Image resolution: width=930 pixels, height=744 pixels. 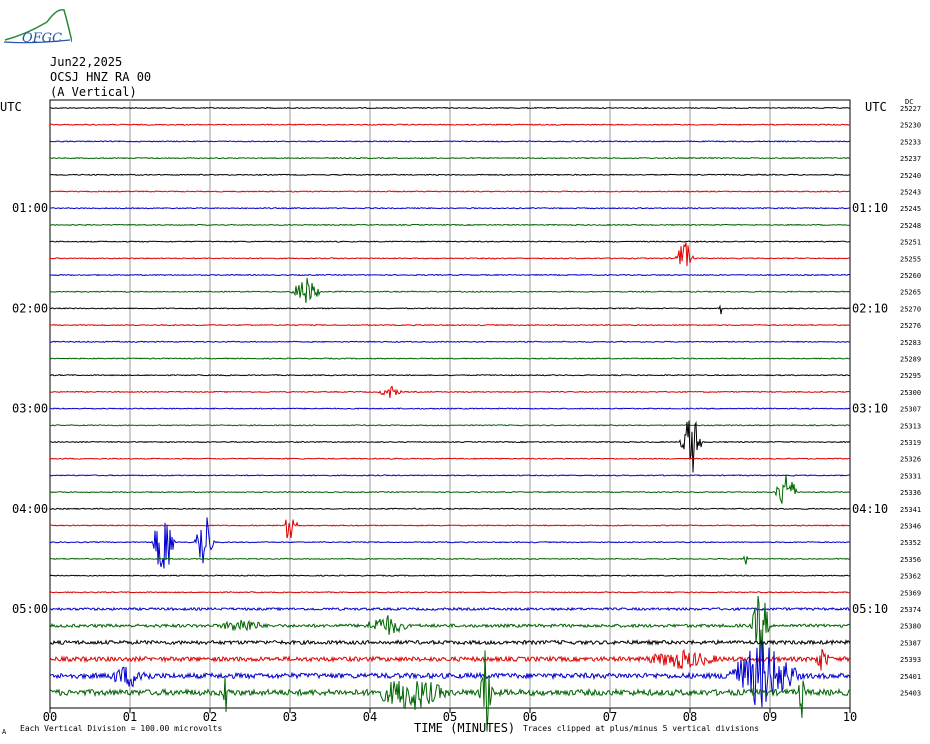 What do you see at coordinates (910, 543) in the screenshot?
I see `dc-offset-label: 25352` at bounding box center [910, 543].